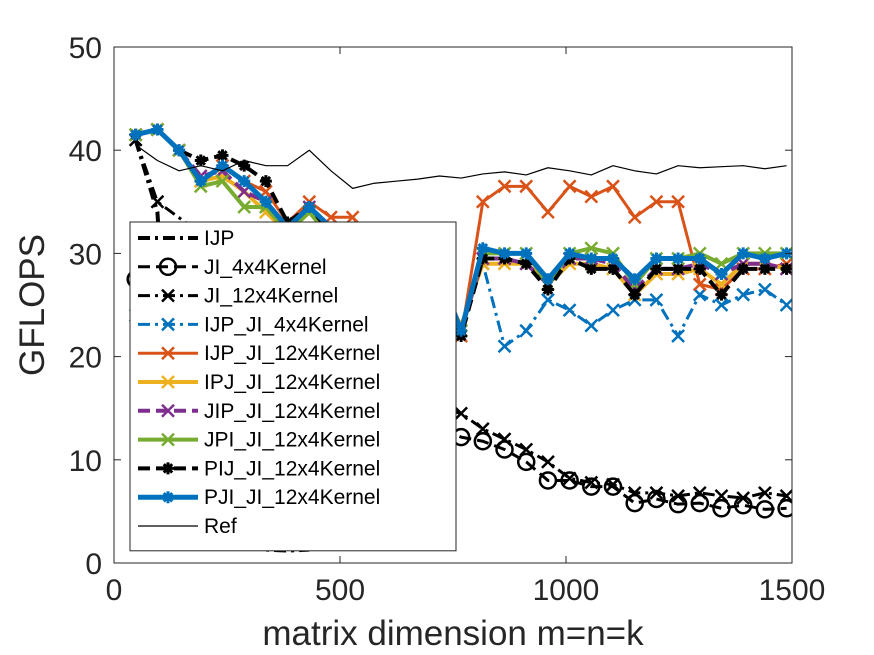 This screenshot has width=874, height=655. What do you see at coordinates (792, 590) in the screenshot?
I see `x-tick-label: 1500` at bounding box center [792, 590].